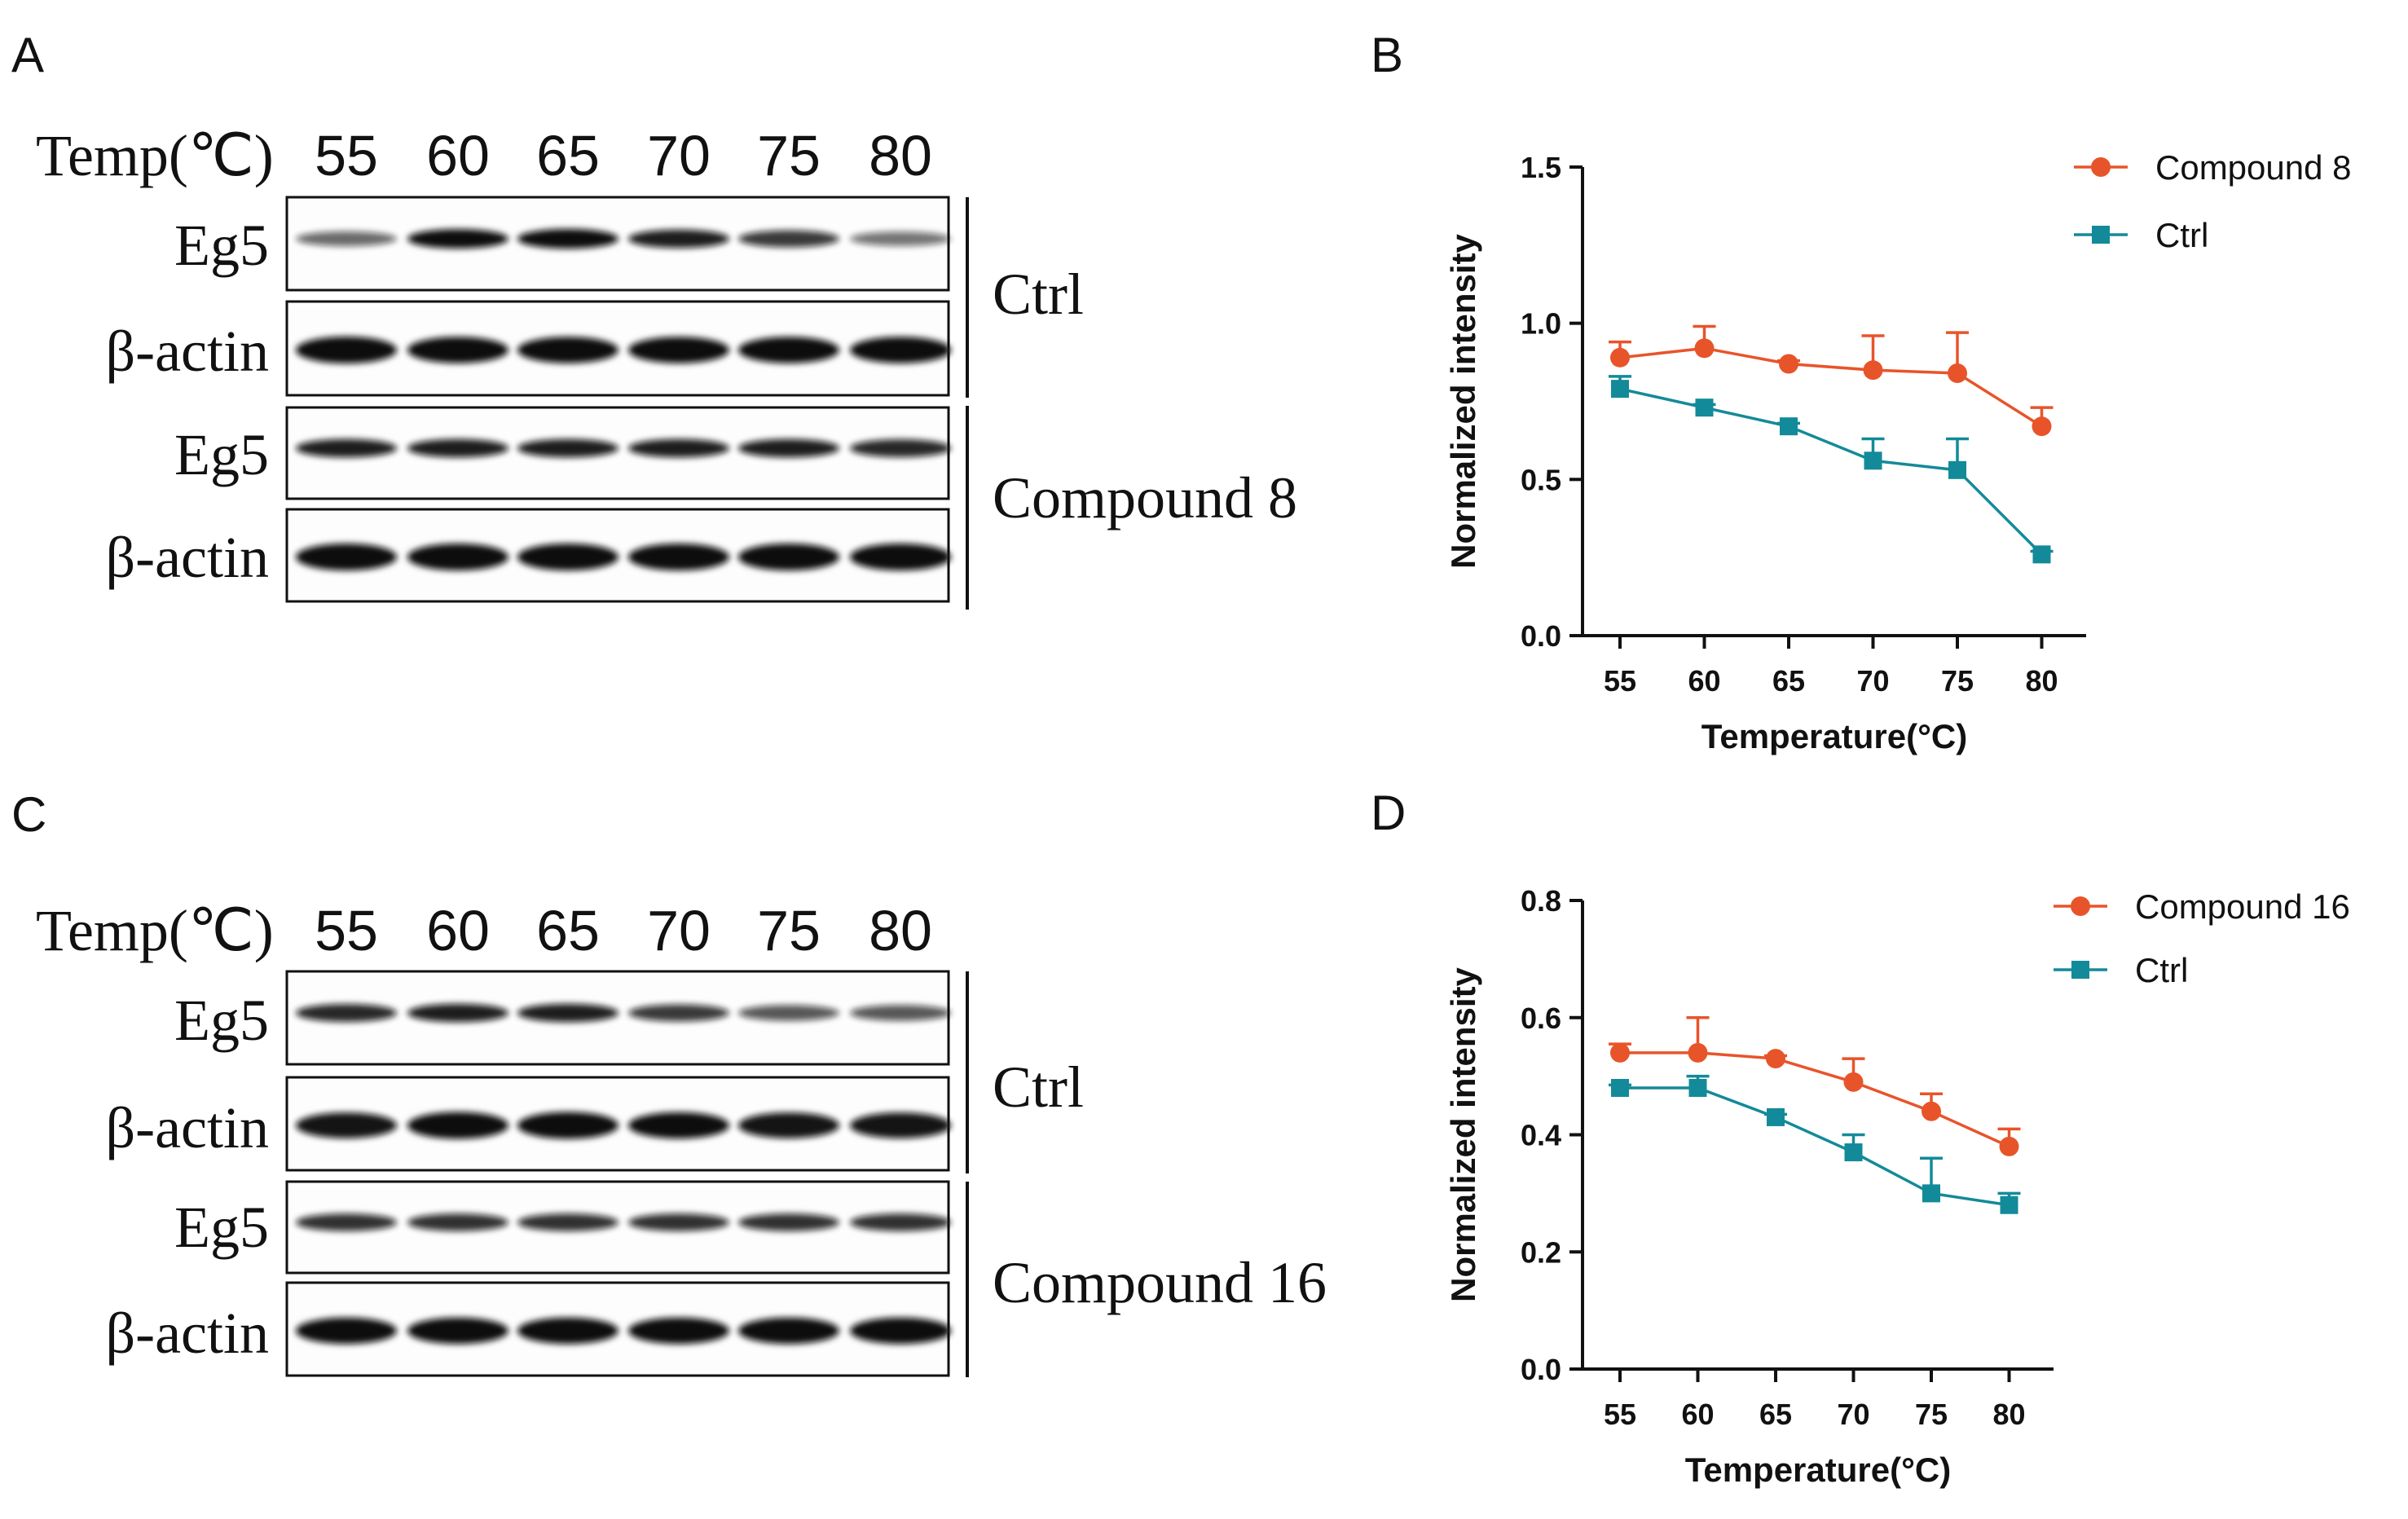  What do you see at coordinates (900, 931) in the screenshot?
I see `temp-label: 80` at bounding box center [900, 931].